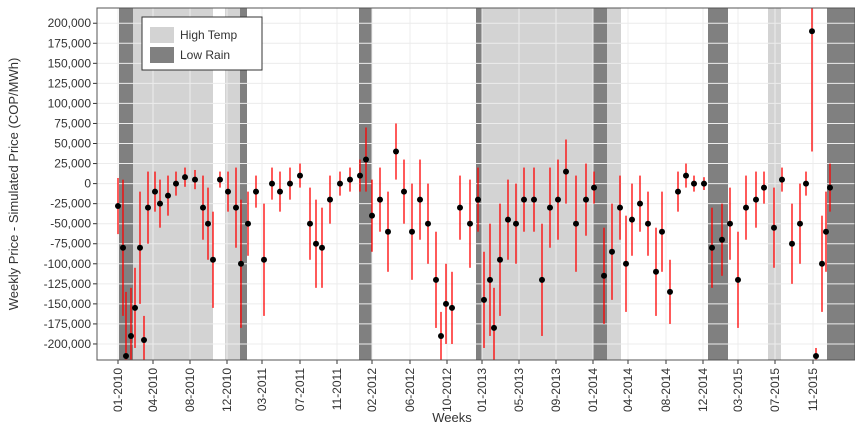  I want to click on x-tick-label: 08-2014, so click(666, 390).